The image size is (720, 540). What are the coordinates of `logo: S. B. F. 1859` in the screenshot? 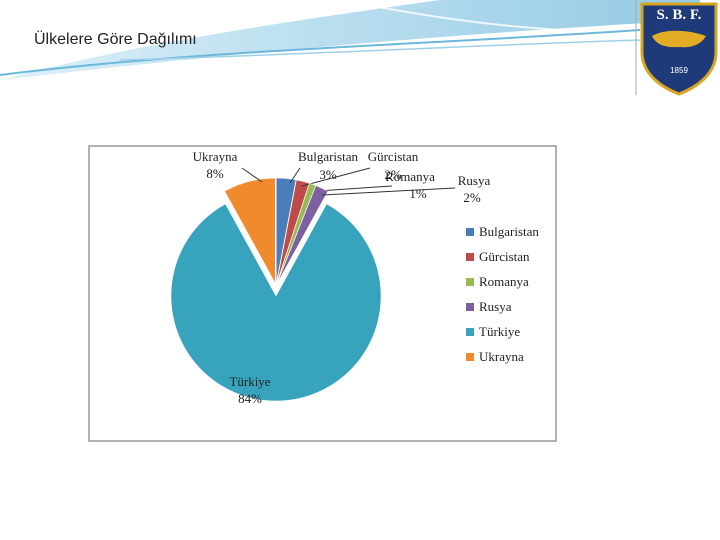 It's located at (679, 49).